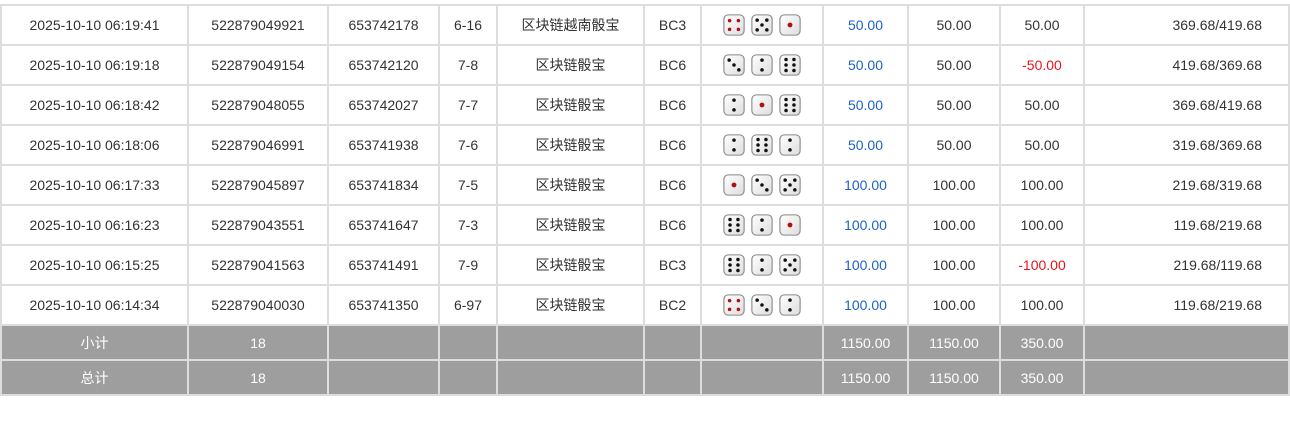 Image resolution: width=1290 pixels, height=442 pixels. Describe the element at coordinates (94, 305) in the screenshot. I see `bet-time: 2025-10-10 06:14:34` at that location.